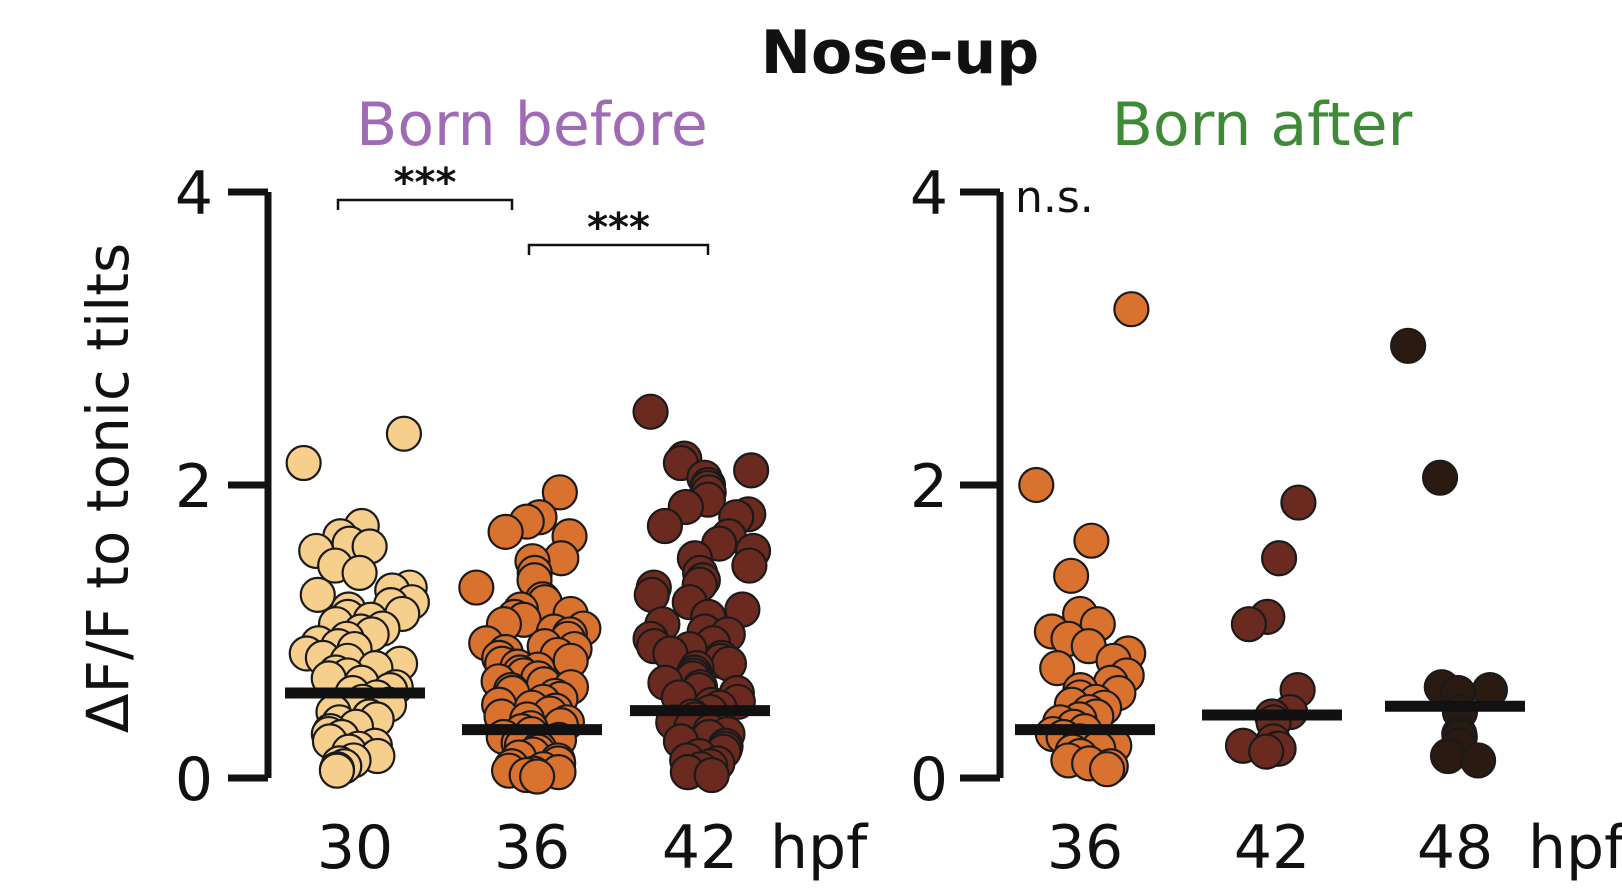  I want to click on medians-born-after, so click(1270, 718).